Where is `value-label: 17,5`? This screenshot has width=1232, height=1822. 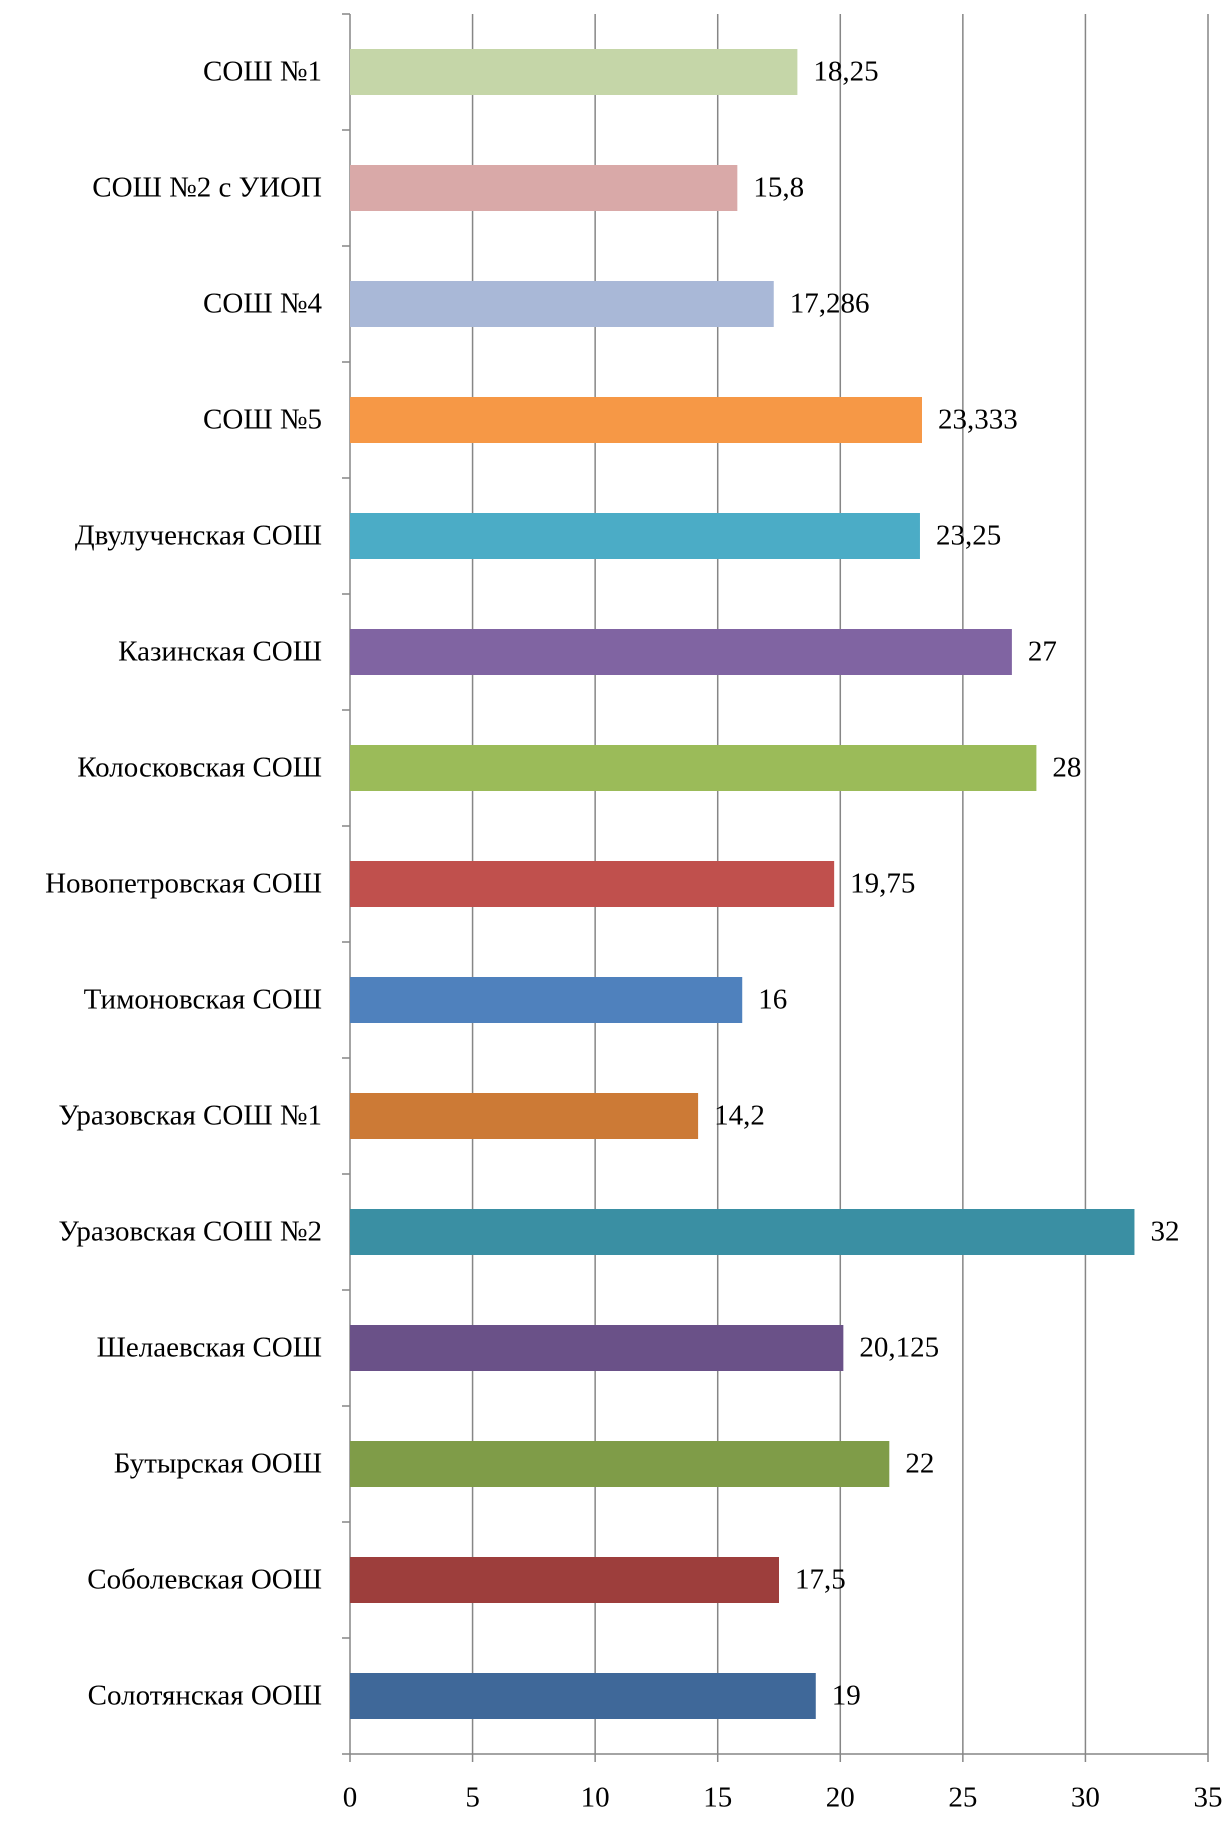 value-label: 17,5 is located at coordinates (820, 1580).